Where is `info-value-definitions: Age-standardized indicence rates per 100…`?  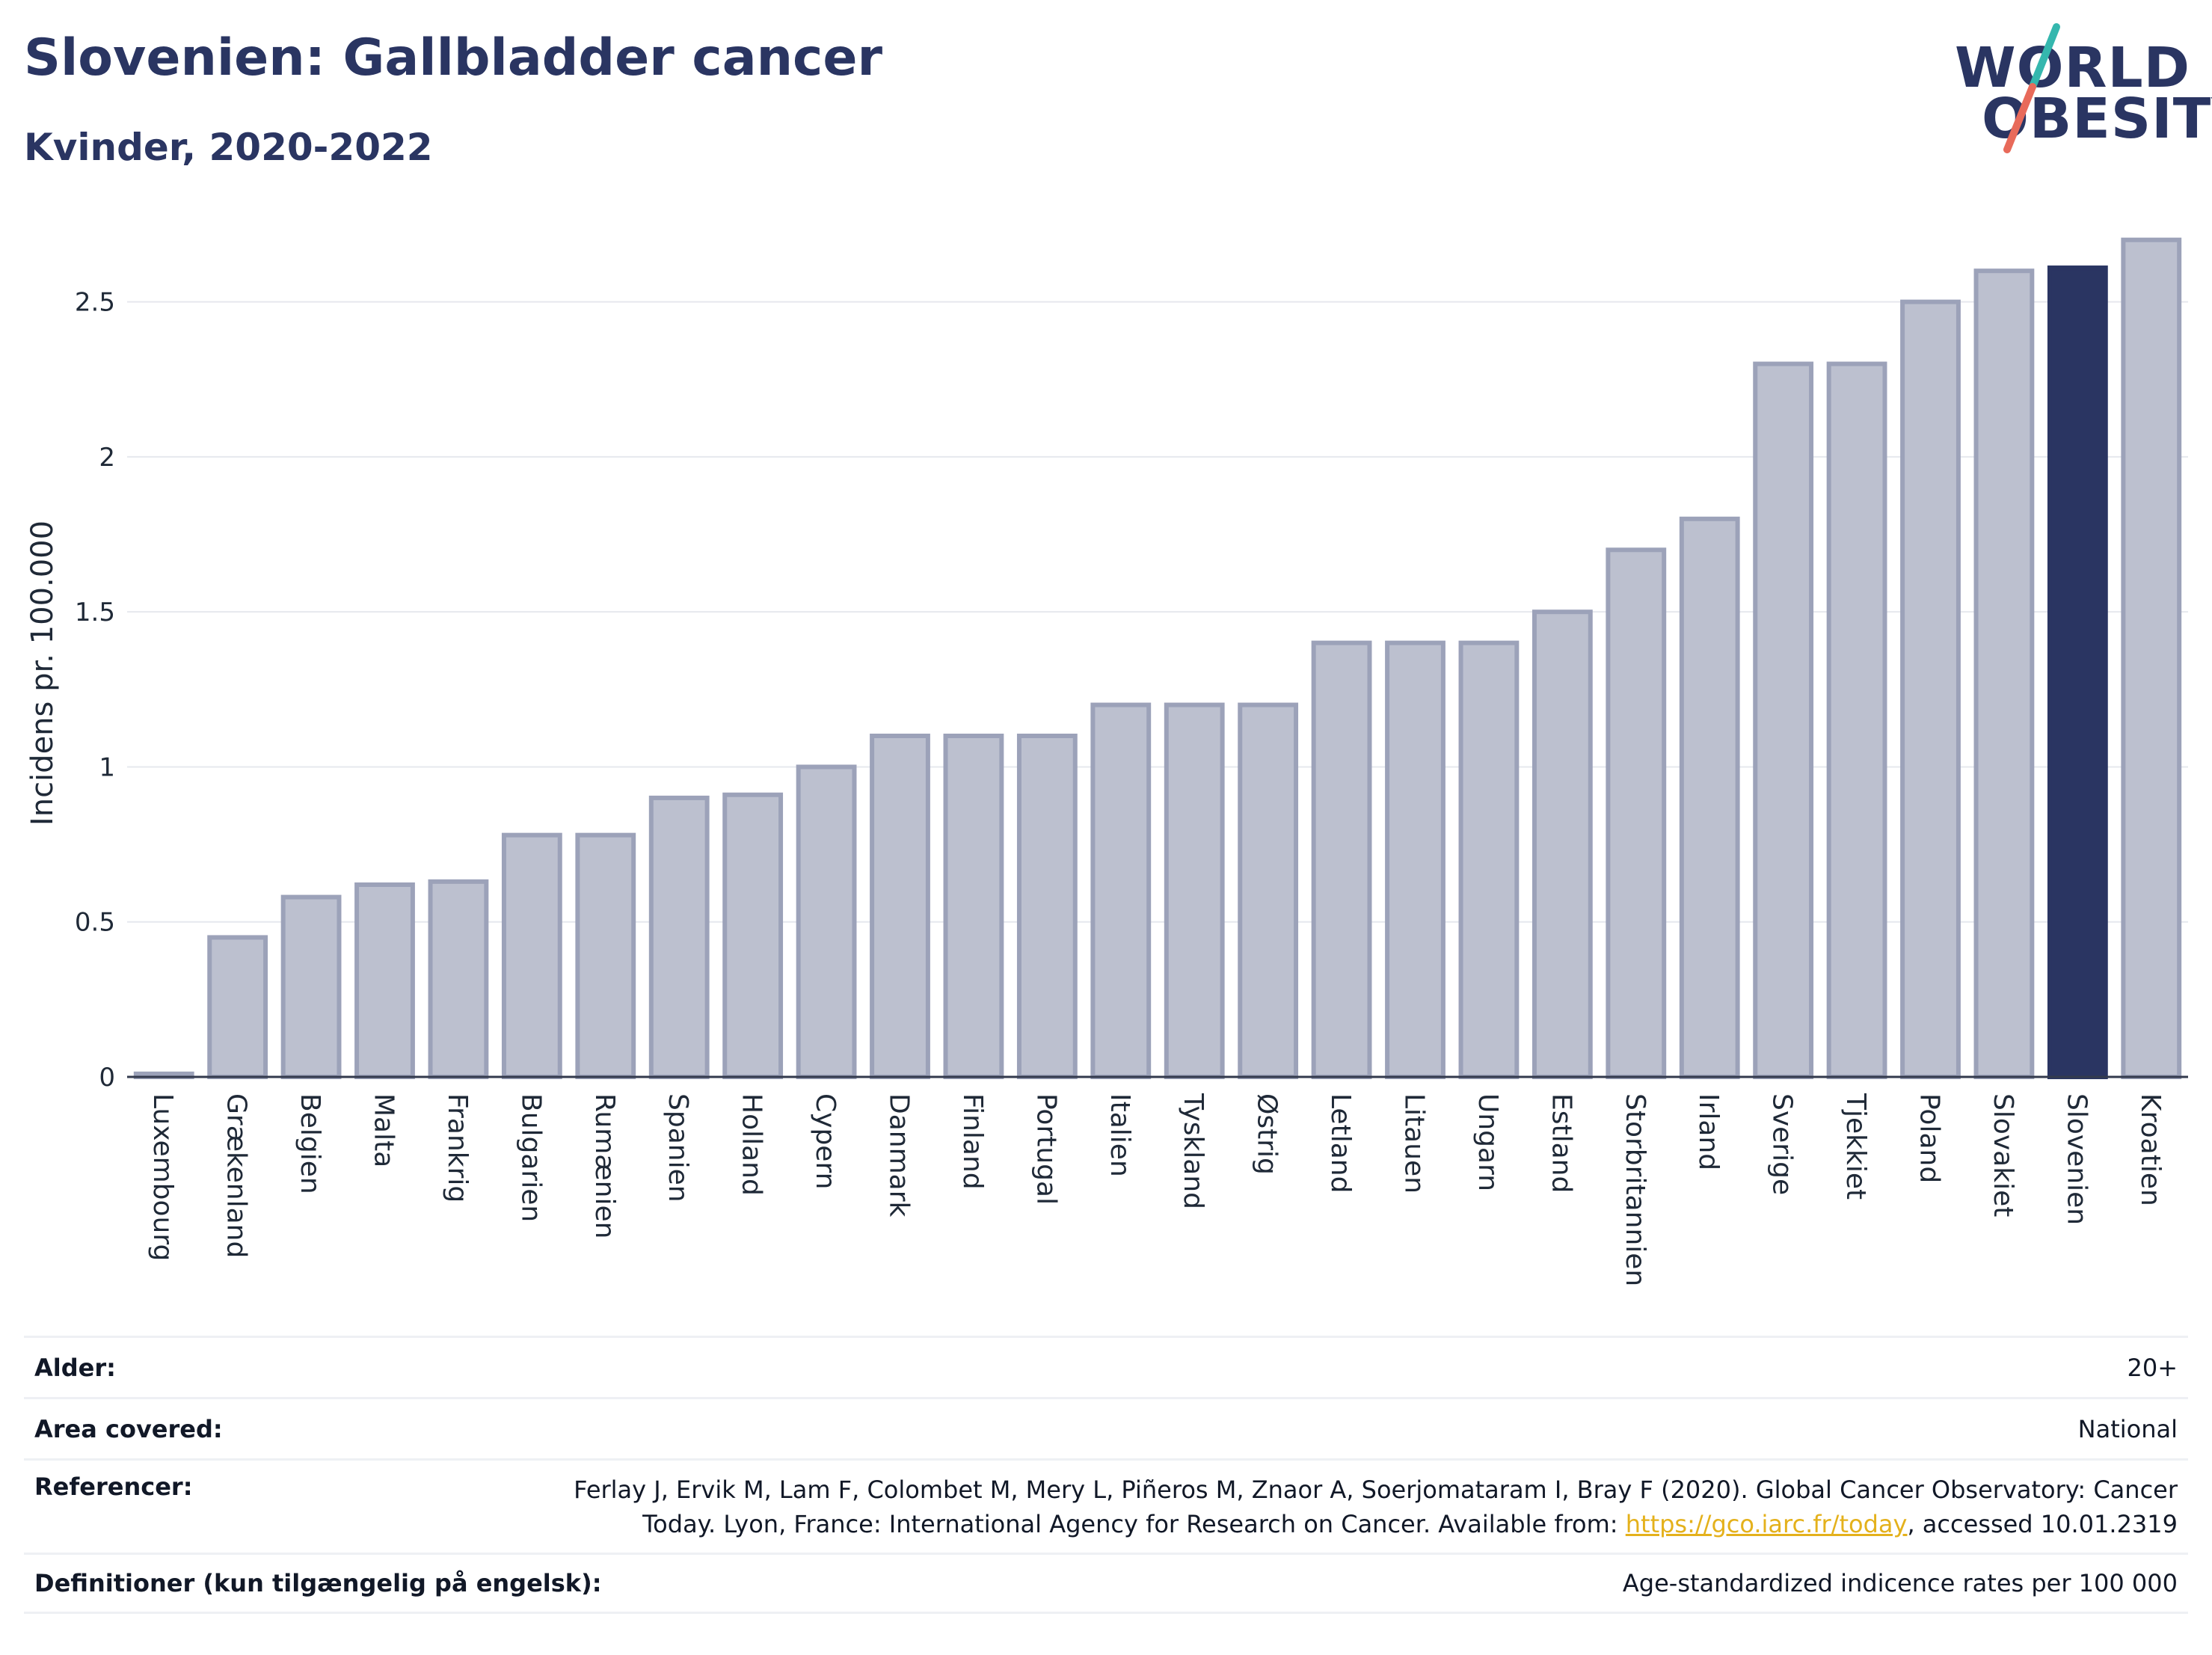 info-value-definitions: Age-standardized indicence rates per 100… is located at coordinates (1900, 1583).